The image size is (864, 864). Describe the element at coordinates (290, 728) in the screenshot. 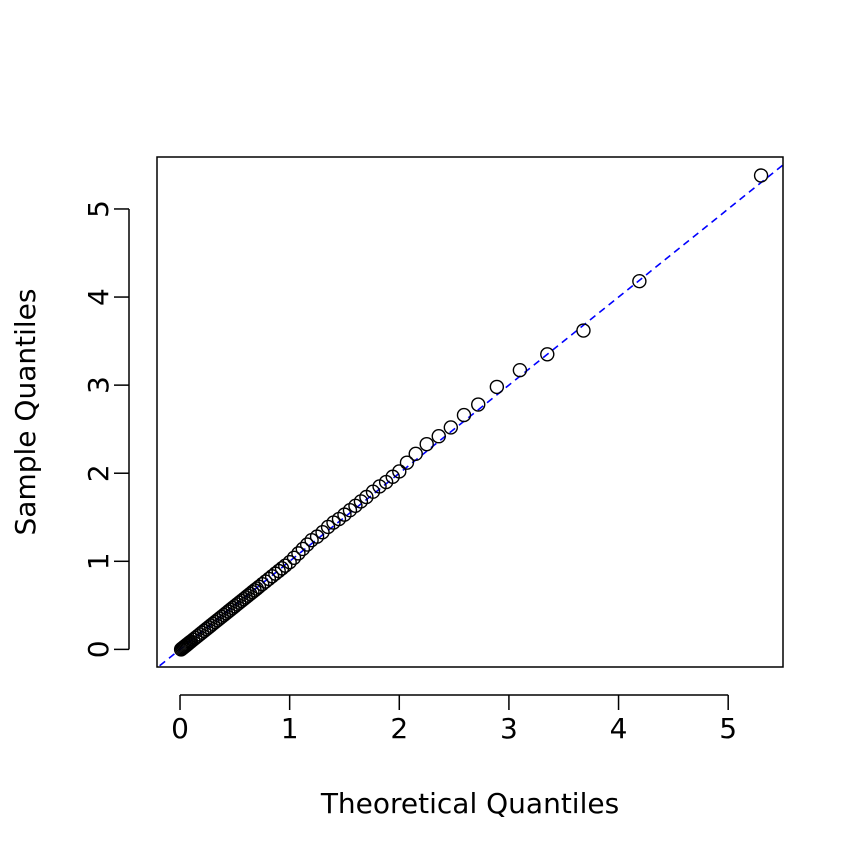

I see `x-tick-label: 1` at that location.